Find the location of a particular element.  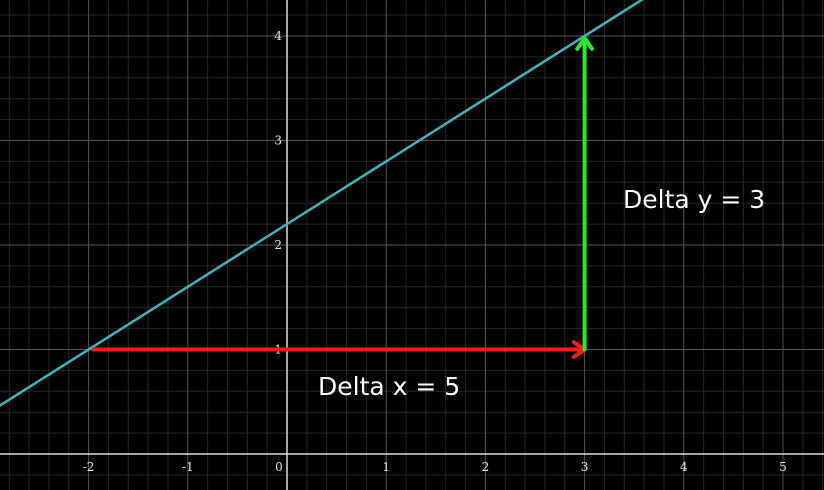

x-tick-label: 3 is located at coordinates (585, 467).